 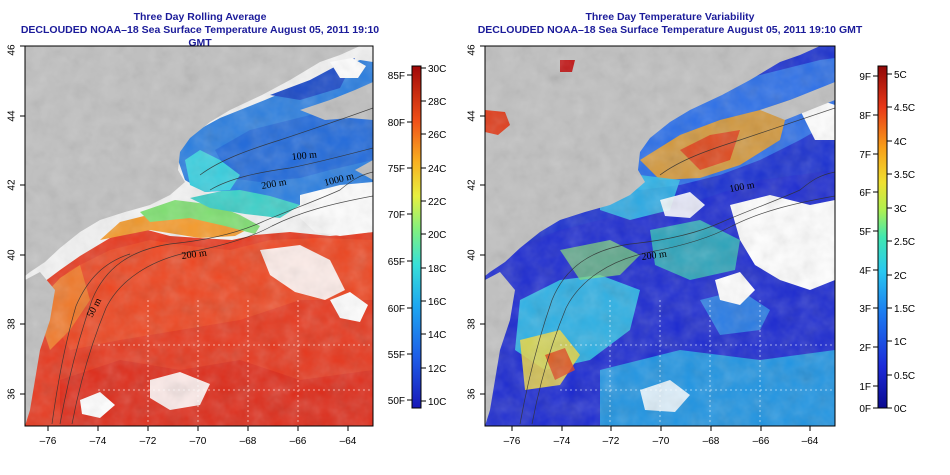 I want to click on right-colorbar-c-label: 2C, so click(x=900, y=276).